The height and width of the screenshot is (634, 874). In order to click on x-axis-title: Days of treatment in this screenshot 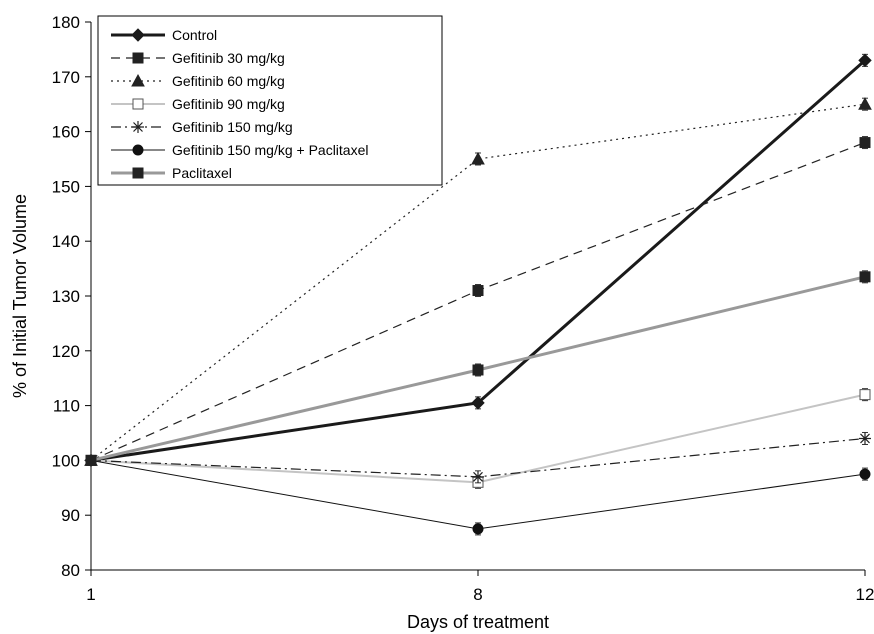, I will do `click(478, 622)`.